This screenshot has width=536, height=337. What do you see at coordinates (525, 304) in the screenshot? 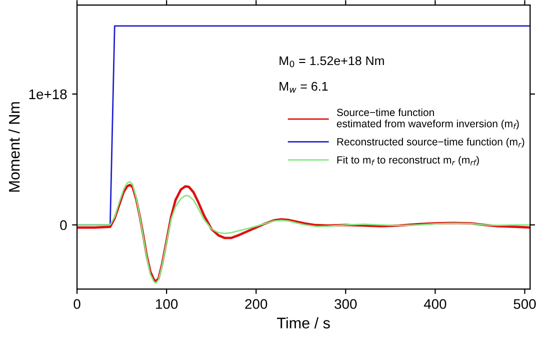
I see `x-tick-label: 500` at bounding box center [525, 304].